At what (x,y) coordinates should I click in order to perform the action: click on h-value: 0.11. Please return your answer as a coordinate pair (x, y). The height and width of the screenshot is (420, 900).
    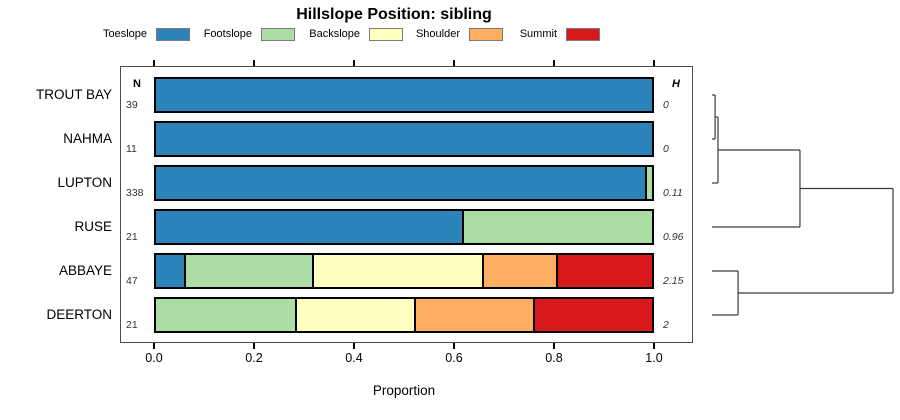
    Looking at the image, I should click on (673, 193).